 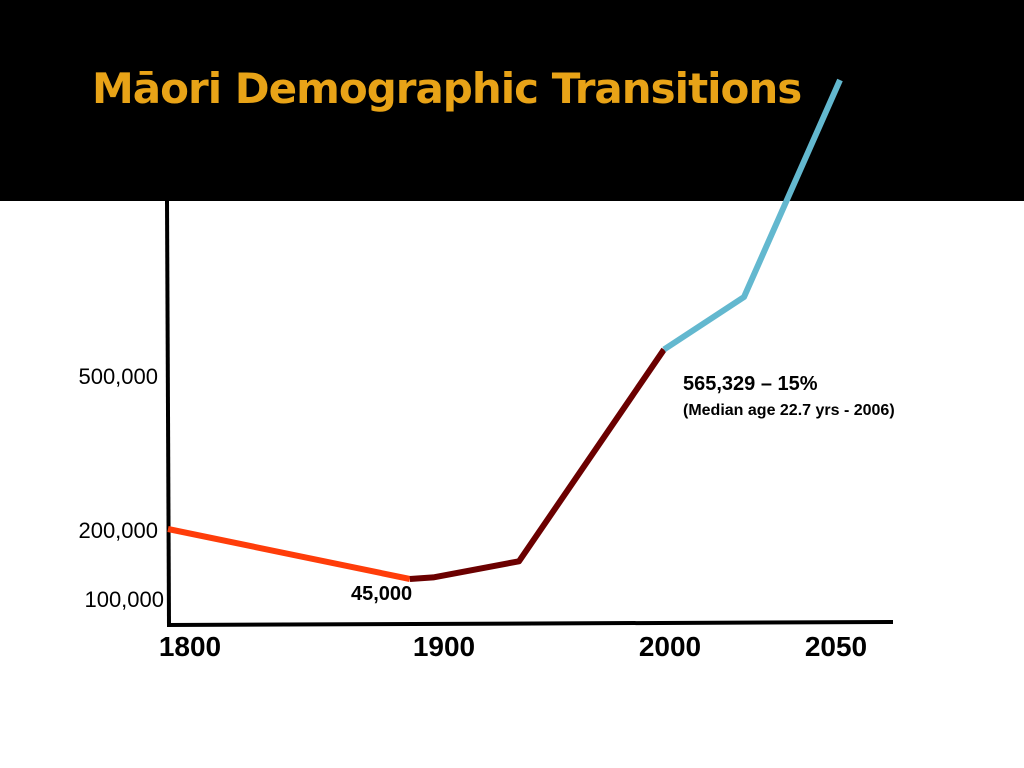 What do you see at coordinates (670, 646) in the screenshot?
I see `x-tick-2000: 2000` at bounding box center [670, 646].